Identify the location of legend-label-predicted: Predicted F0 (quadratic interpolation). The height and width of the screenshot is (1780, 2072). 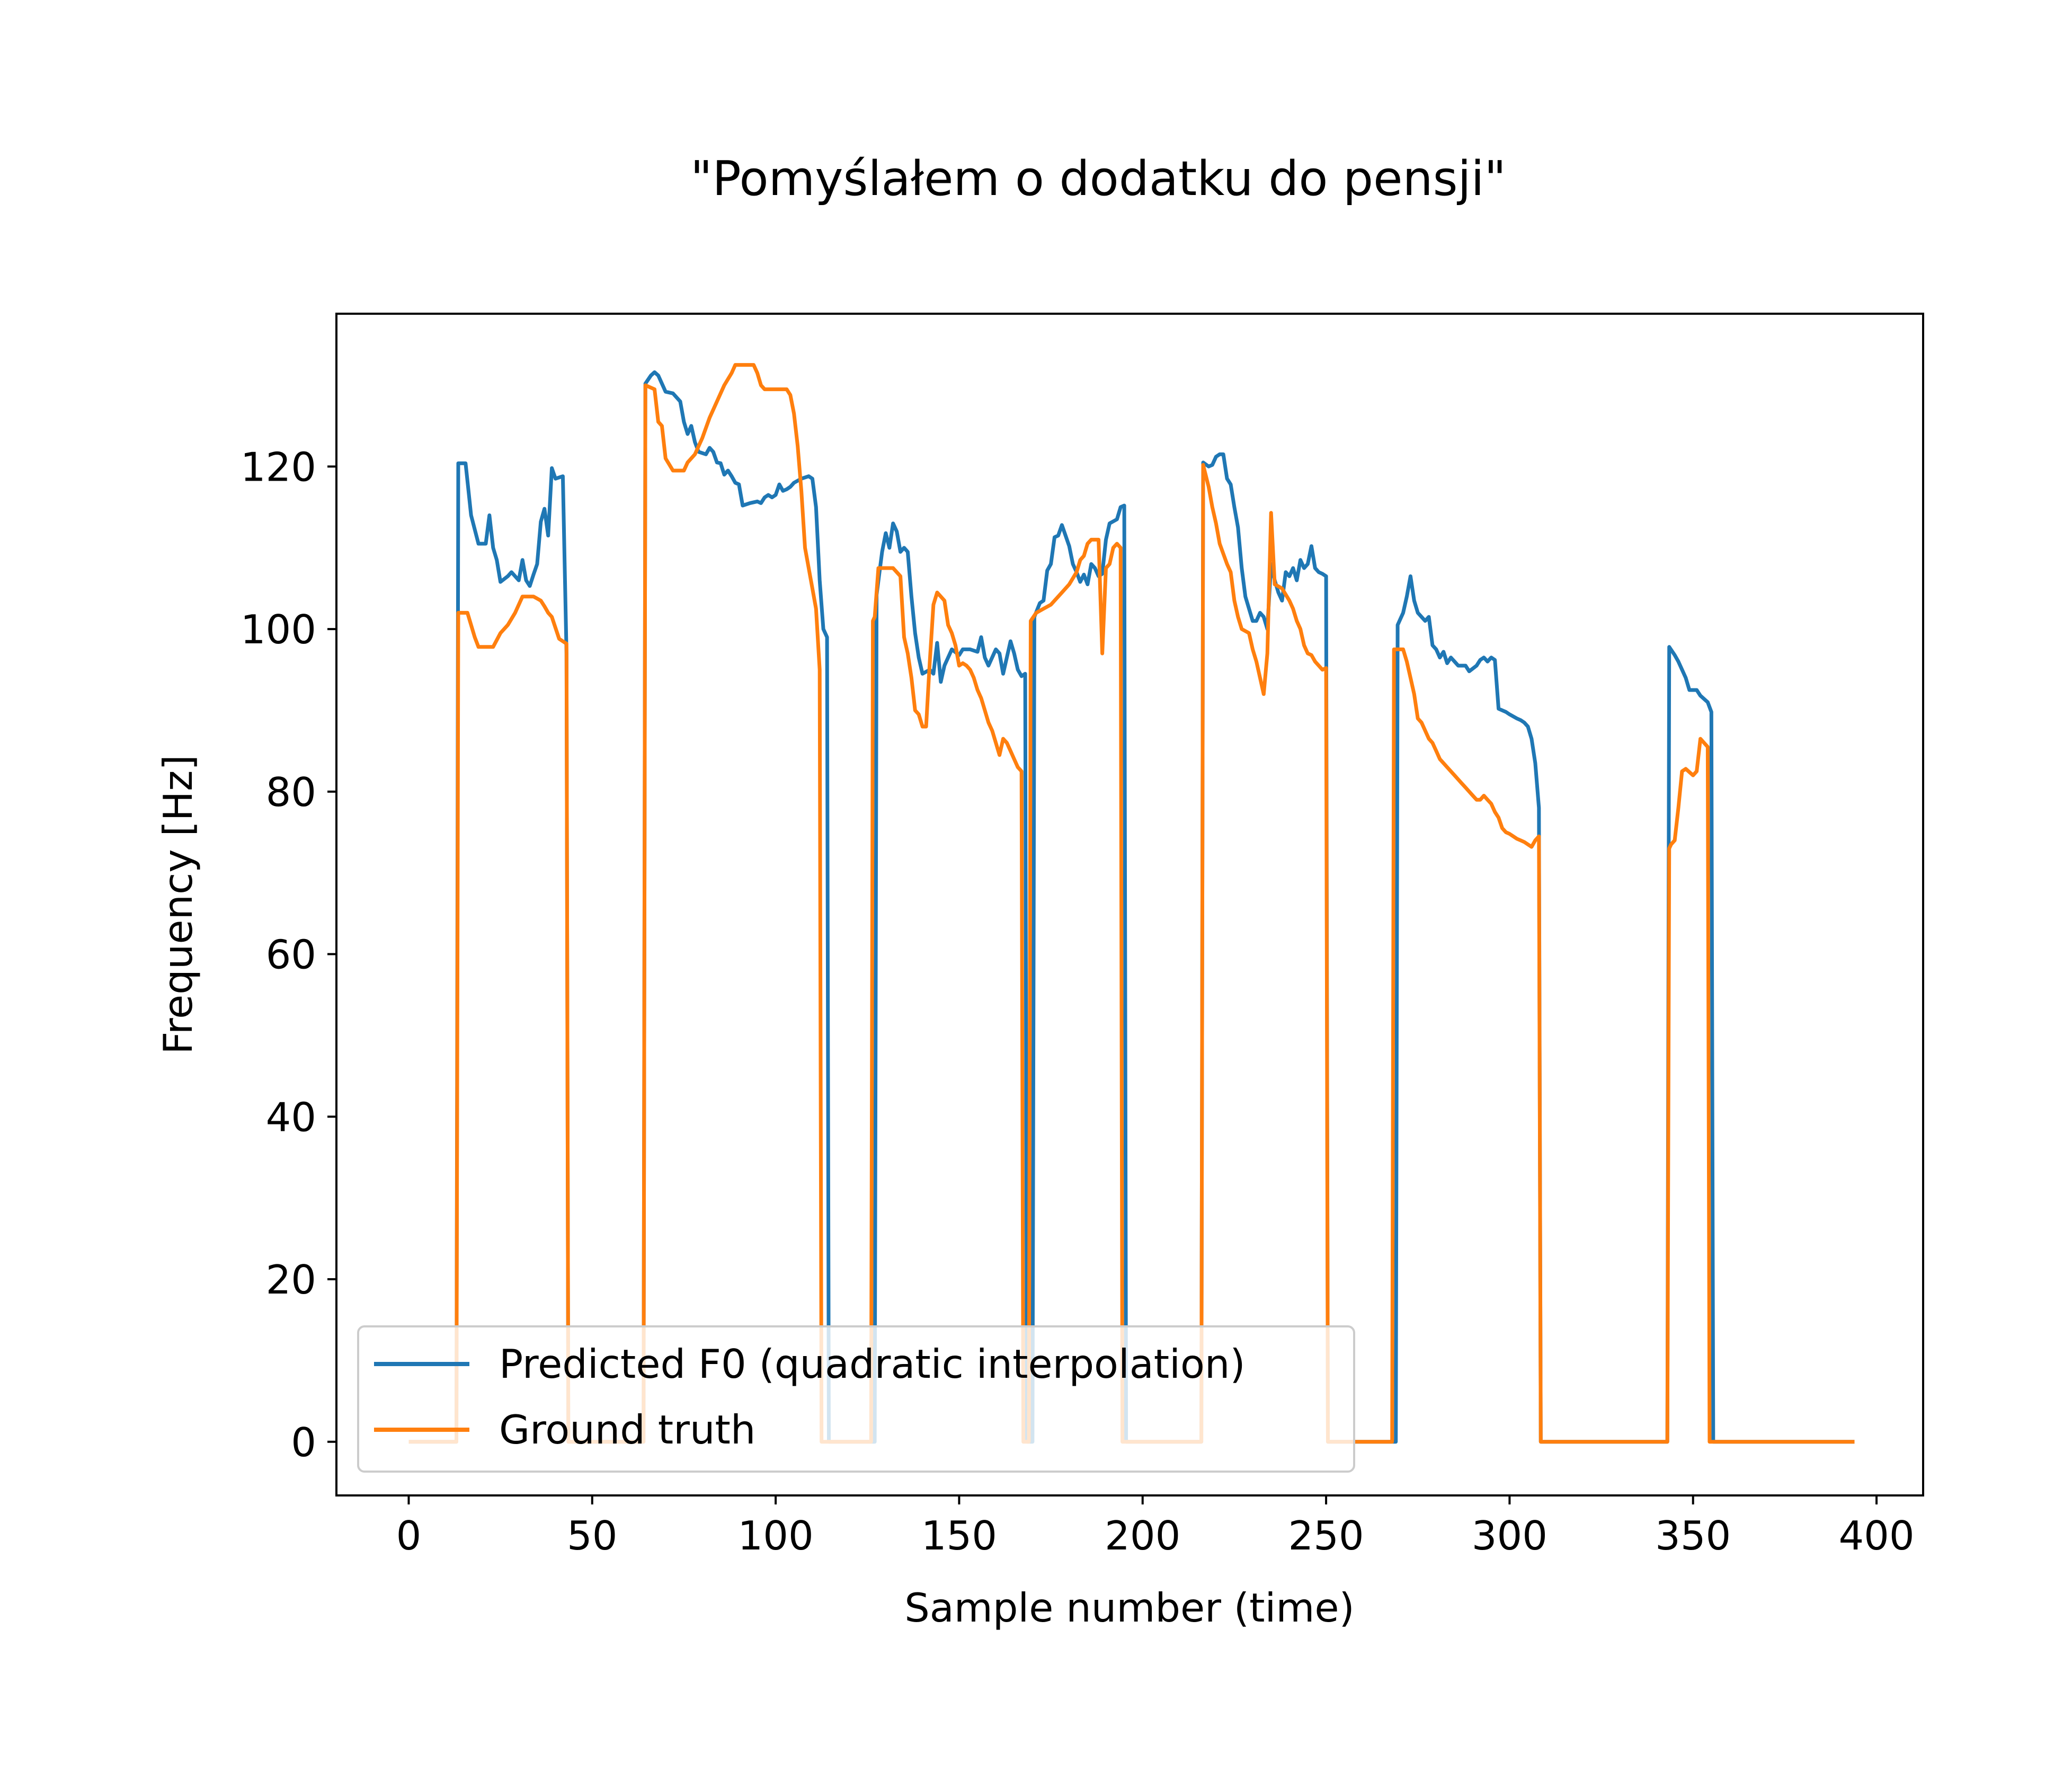
(872, 1364).